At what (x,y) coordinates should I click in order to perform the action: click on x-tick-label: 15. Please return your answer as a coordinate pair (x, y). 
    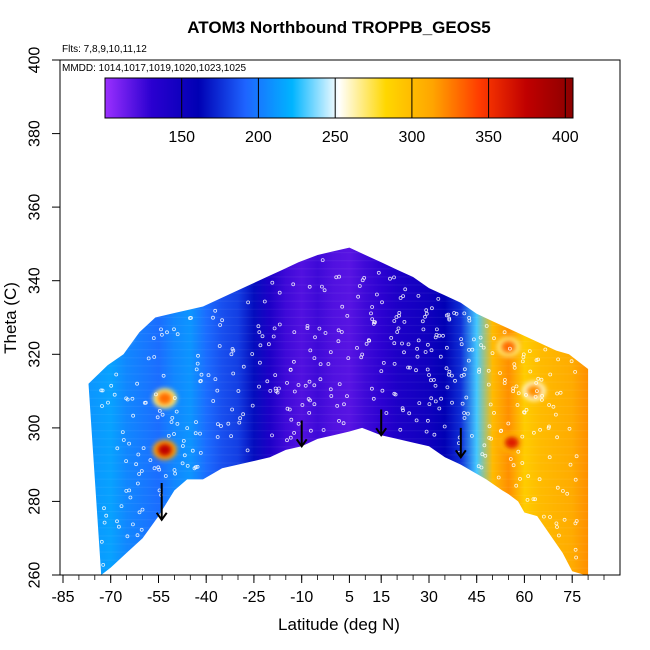
    Looking at the image, I should click on (381, 597).